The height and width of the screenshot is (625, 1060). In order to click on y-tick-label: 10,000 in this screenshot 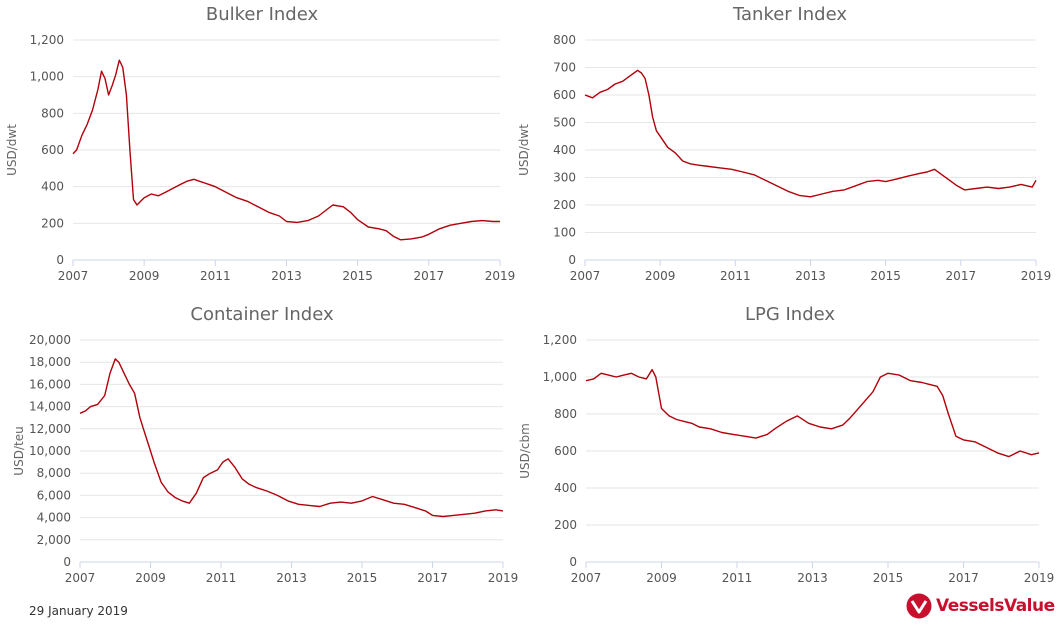, I will do `click(50, 451)`.